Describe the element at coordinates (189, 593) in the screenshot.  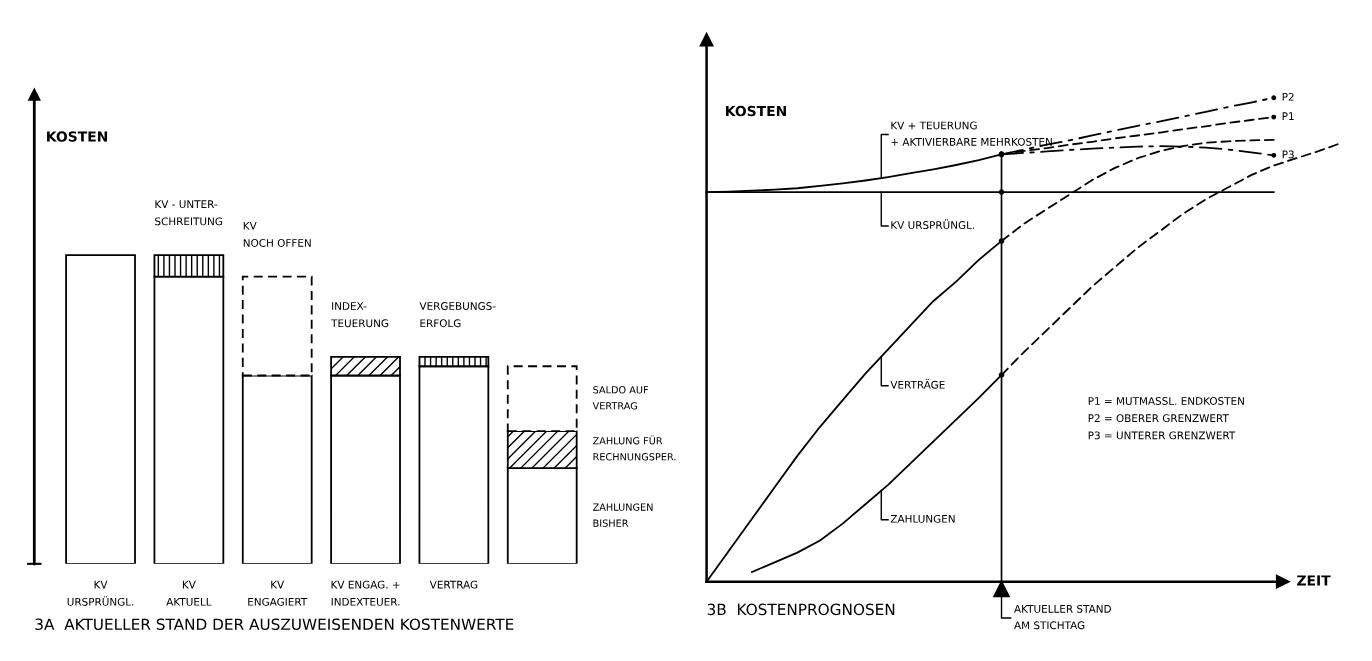
I see `x-tick-label: KV AKTUELL` at that location.